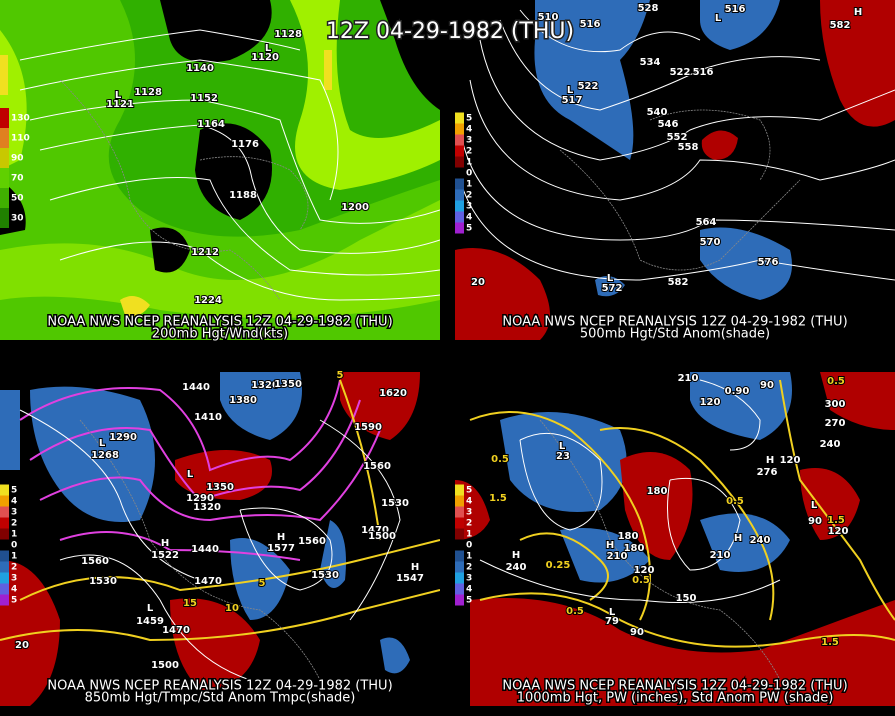 The height and width of the screenshot is (716, 895). What do you see at coordinates (382, 536) in the screenshot?
I see `contour-label: 1500` at bounding box center [382, 536].